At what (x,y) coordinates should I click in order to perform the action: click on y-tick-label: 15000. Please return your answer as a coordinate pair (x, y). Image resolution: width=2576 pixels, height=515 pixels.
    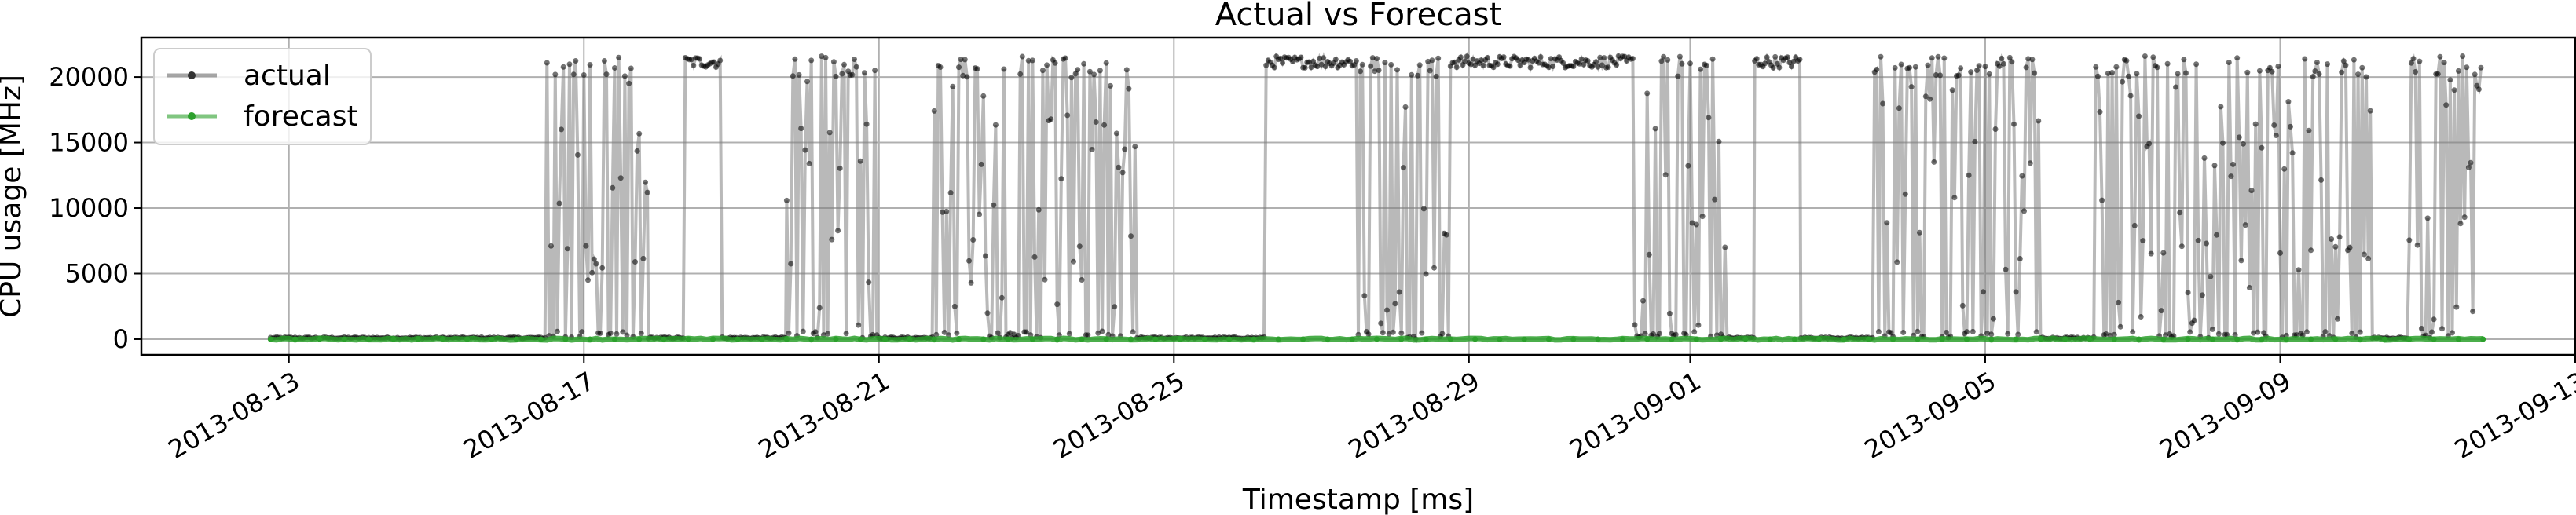
    Looking at the image, I should click on (89, 143).